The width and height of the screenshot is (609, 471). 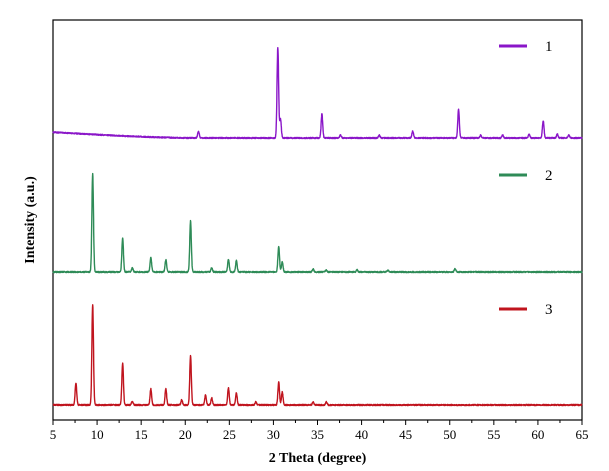 I want to click on legend-label-2: 2, so click(x=549, y=176).